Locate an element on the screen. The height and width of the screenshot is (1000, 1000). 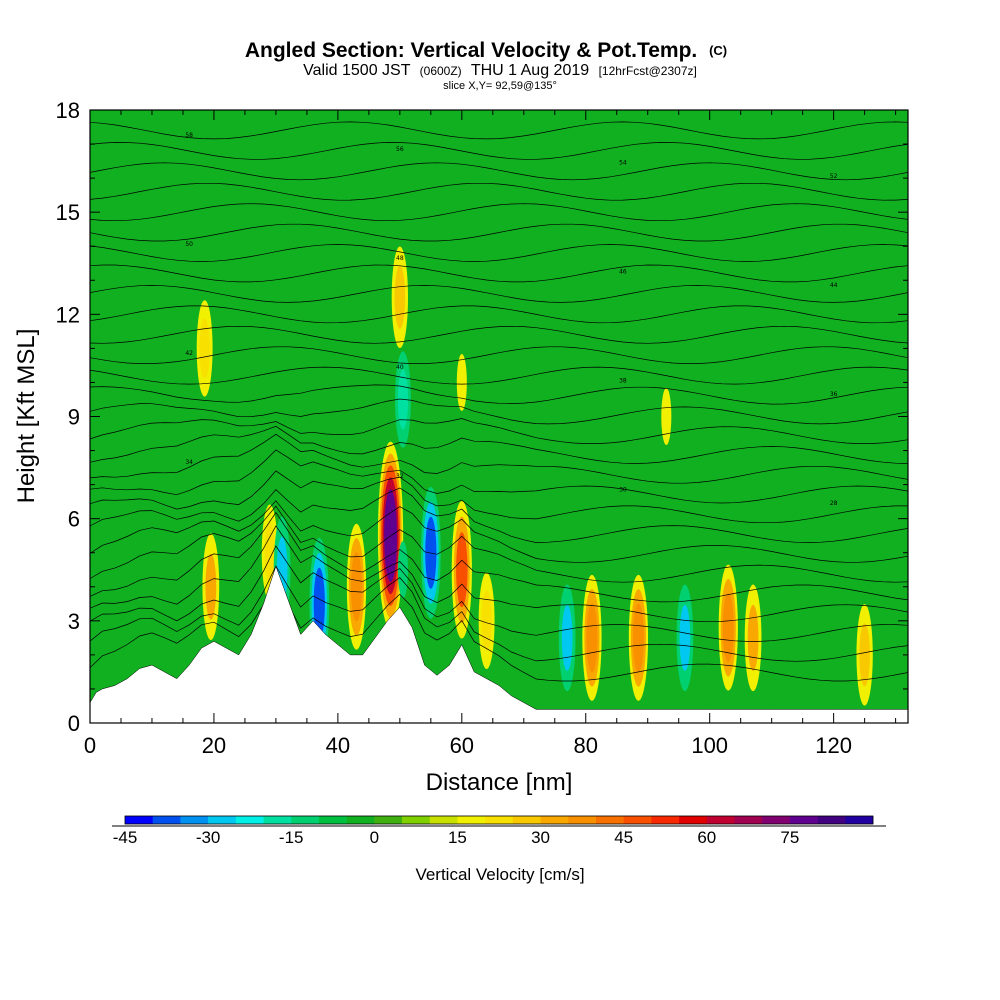
x-tick-label: 120 is located at coordinates (833, 745).